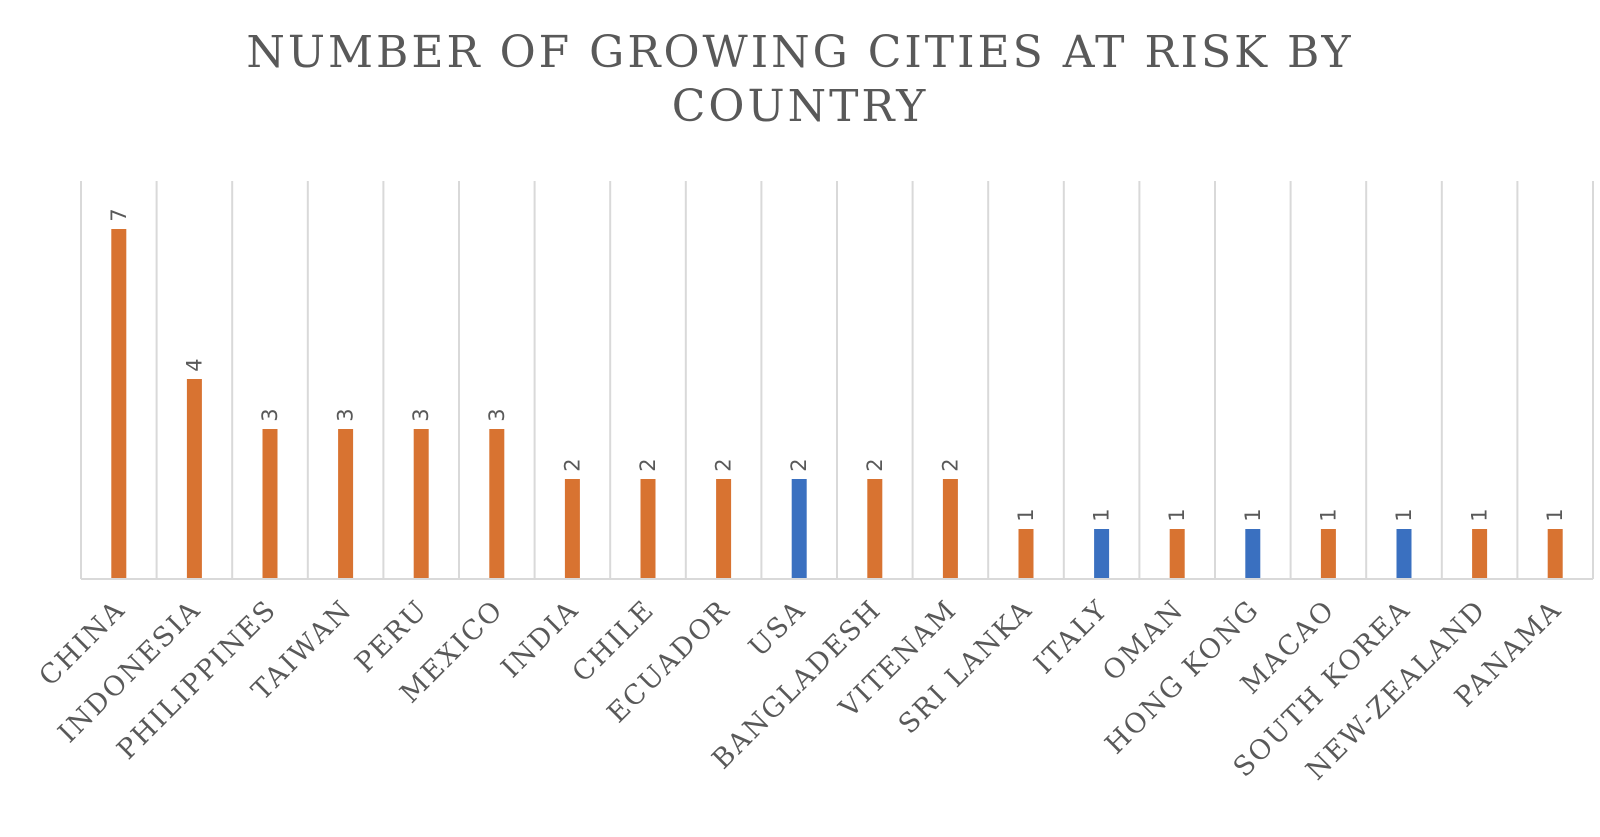 This screenshot has height=837, width=1600. I want to click on bar-mexico, so click(497, 504).